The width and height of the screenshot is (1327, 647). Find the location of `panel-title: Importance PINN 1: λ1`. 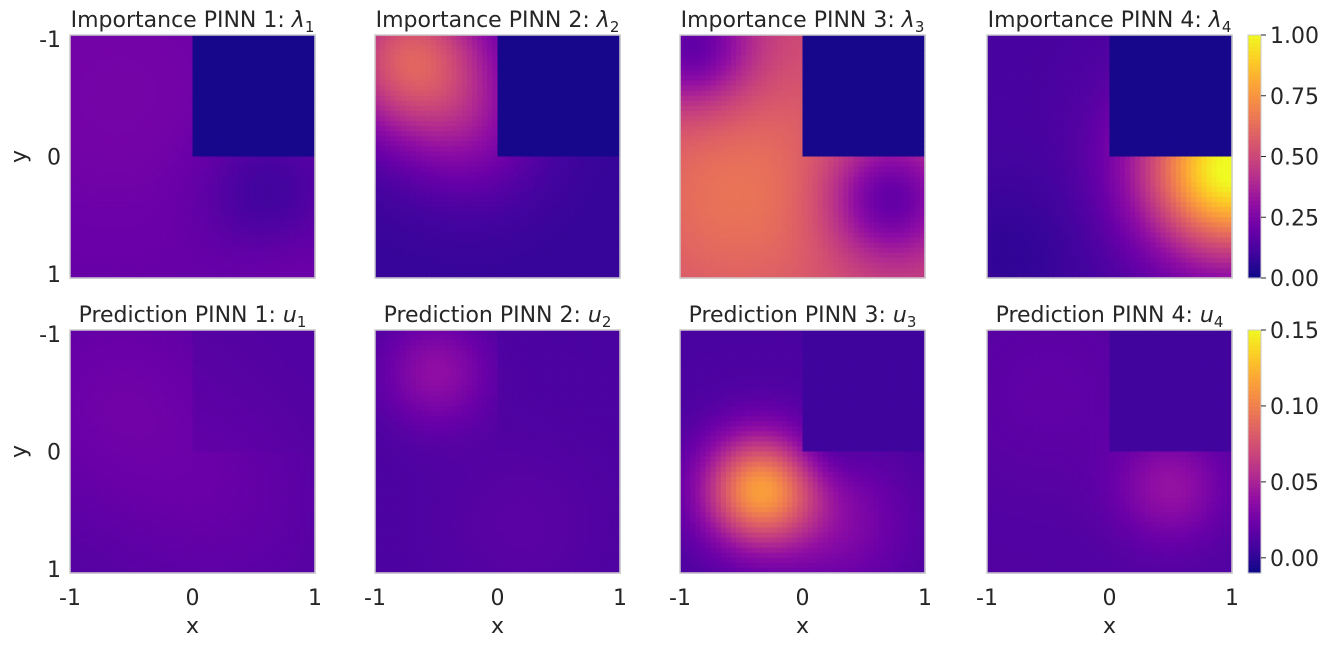

panel-title: Importance PINN 1: λ1 is located at coordinates (193, 22).